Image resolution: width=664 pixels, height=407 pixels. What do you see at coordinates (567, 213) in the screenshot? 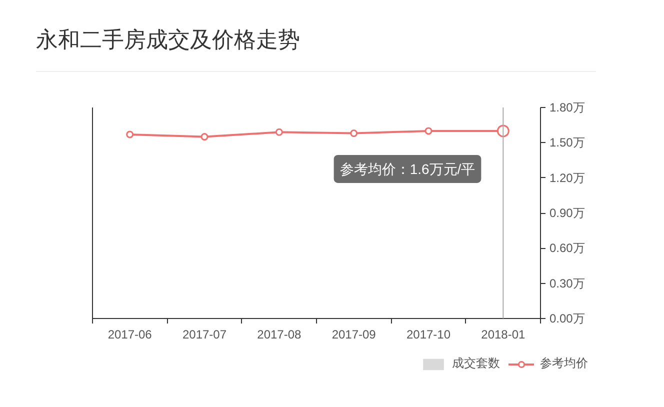
I see `y-tick-label: 0.90万` at bounding box center [567, 213].